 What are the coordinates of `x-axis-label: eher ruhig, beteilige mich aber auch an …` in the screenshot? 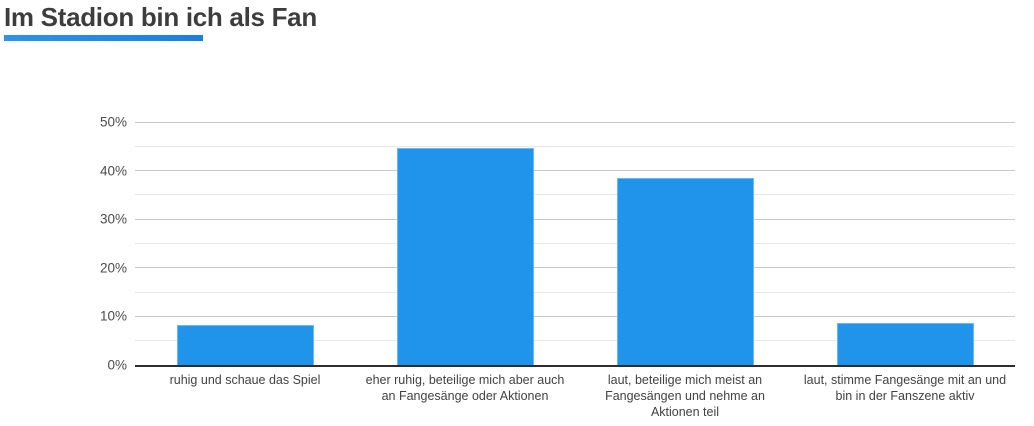 It's located at (465, 388).